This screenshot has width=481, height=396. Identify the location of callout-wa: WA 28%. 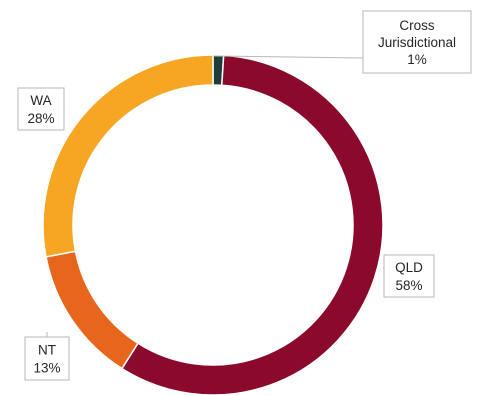
(41, 109).